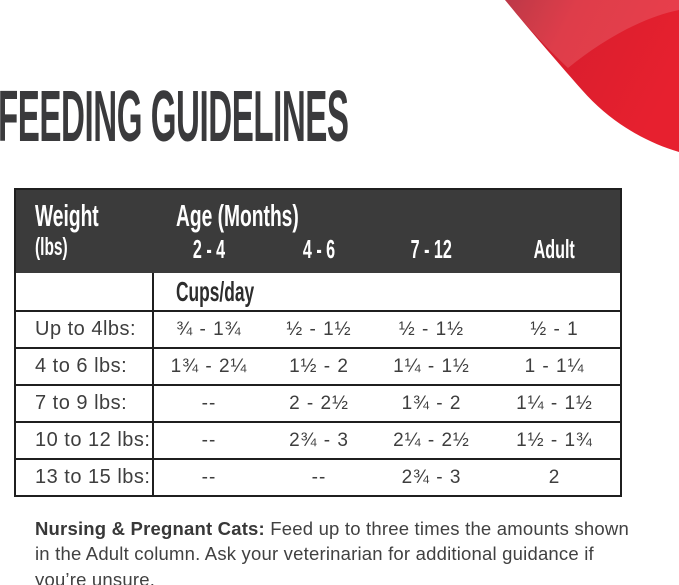  What do you see at coordinates (209, 366) in the screenshot?
I see `value-cell: 1¾ - 2¼` at bounding box center [209, 366].